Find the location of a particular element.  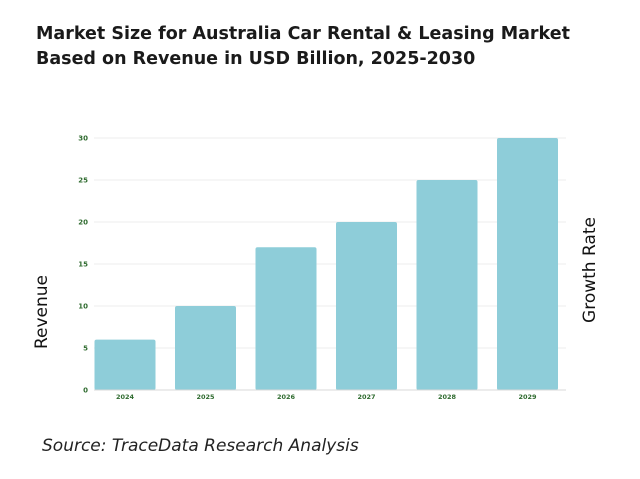

y-tick-label: 20 is located at coordinates (83, 223).